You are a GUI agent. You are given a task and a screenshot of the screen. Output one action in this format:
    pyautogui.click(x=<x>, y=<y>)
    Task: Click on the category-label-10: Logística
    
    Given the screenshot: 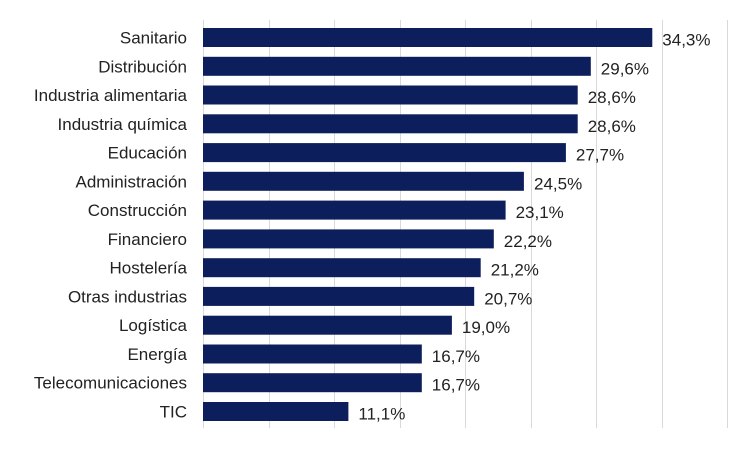 What is the action you would take?
    pyautogui.click(x=153, y=325)
    